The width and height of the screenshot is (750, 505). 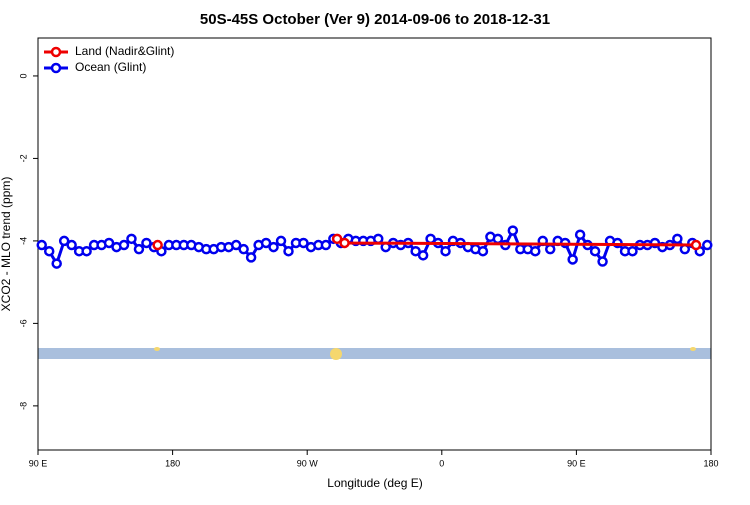 I want to click on y-tick-label: -4, so click(x=23, y=241).